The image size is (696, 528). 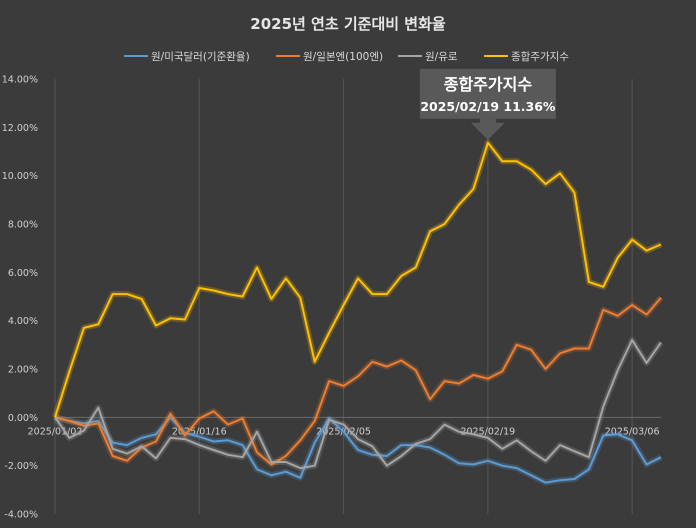 I want to click on series-line-usd, so click(x=358, y=450).